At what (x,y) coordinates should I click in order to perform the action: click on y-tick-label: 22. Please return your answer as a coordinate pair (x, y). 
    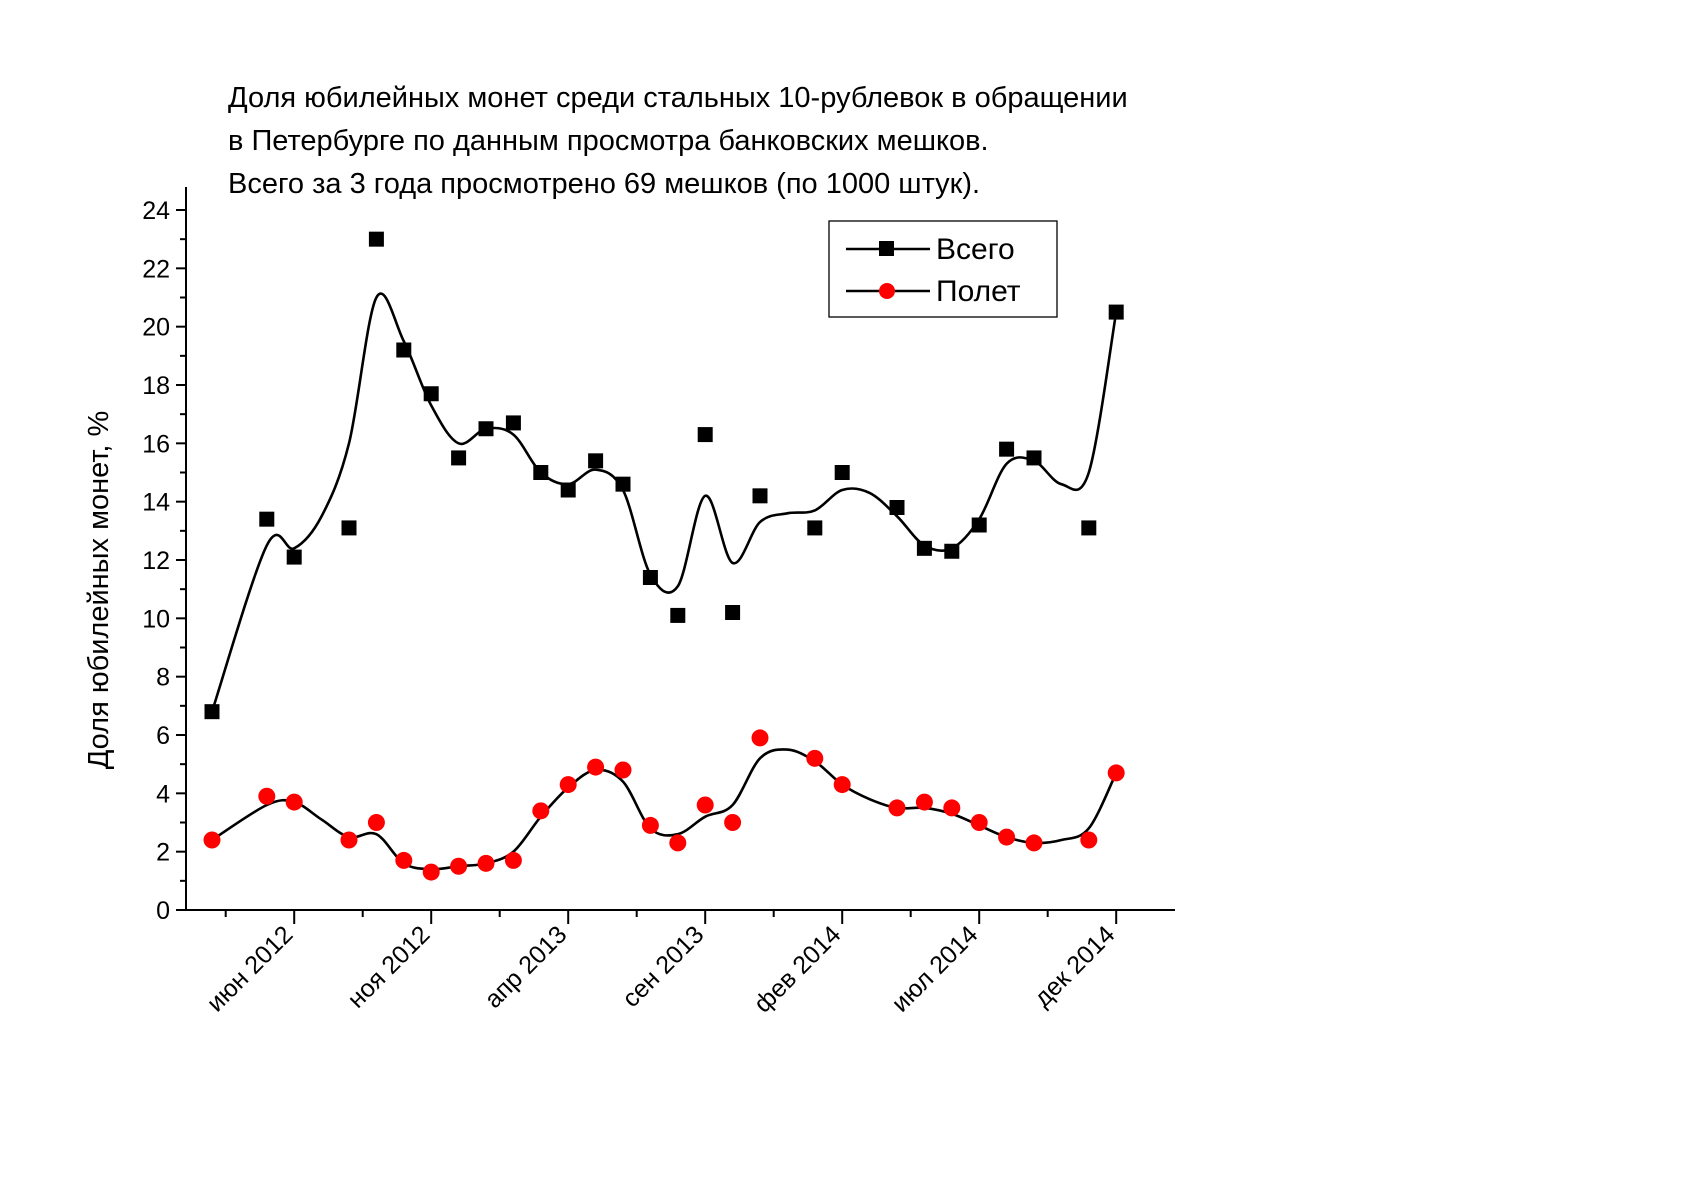
    Looking at the image, I should click on (156, 269).